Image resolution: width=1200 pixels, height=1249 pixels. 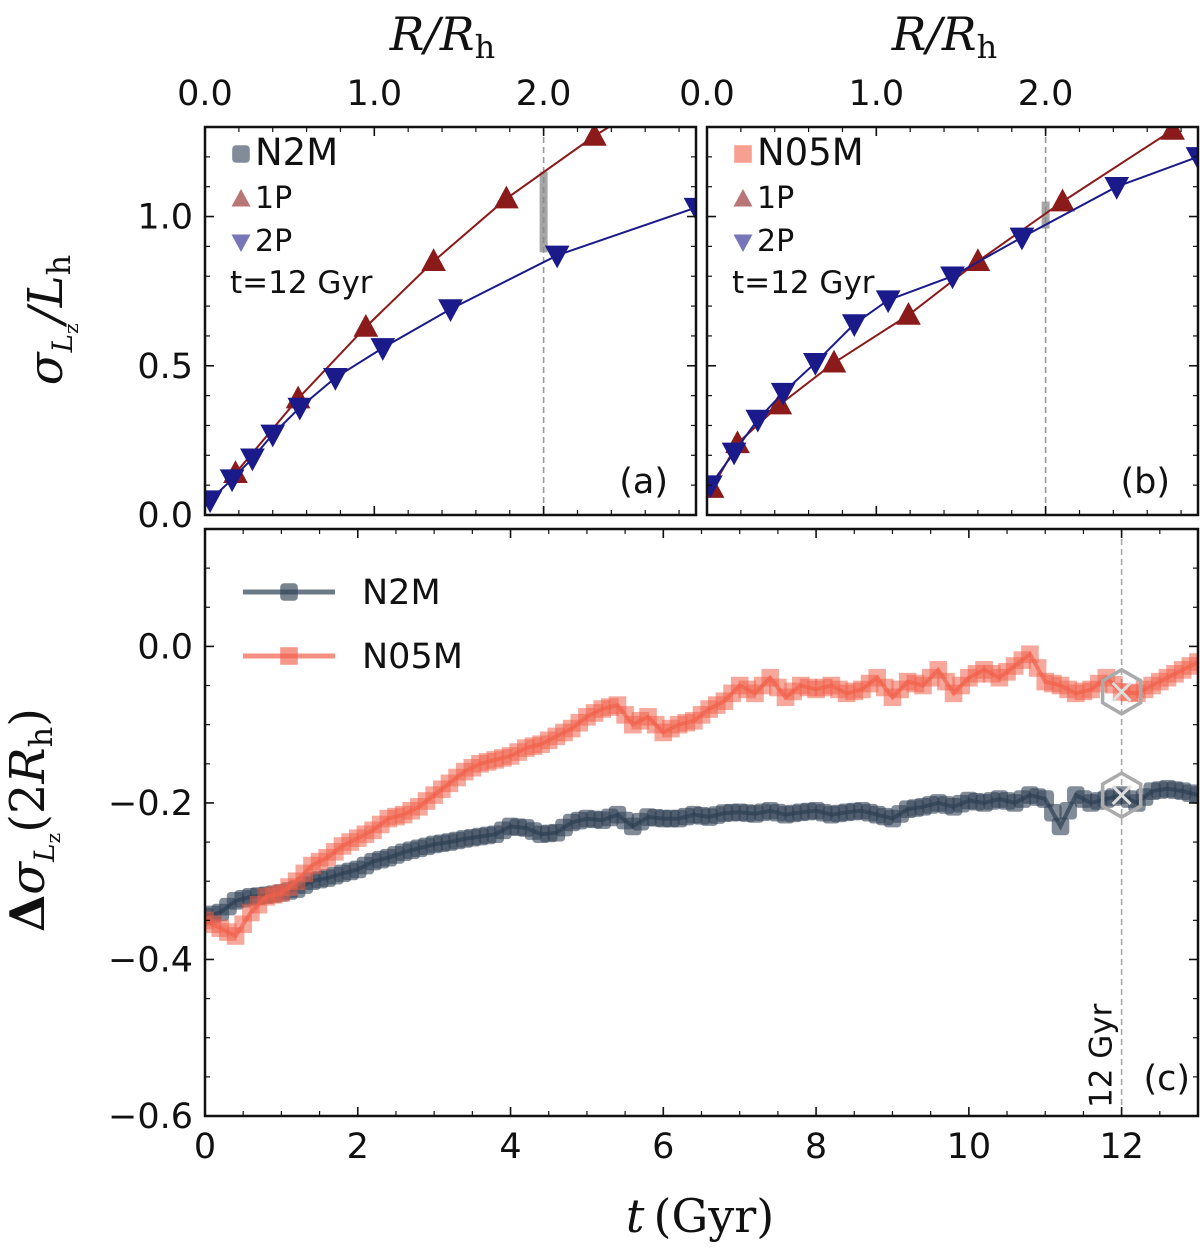 What do you see at coordinates (1166, 1079) in the screenshot?
I see `panel-label: (c)` at bounding box center [1166, 1079].